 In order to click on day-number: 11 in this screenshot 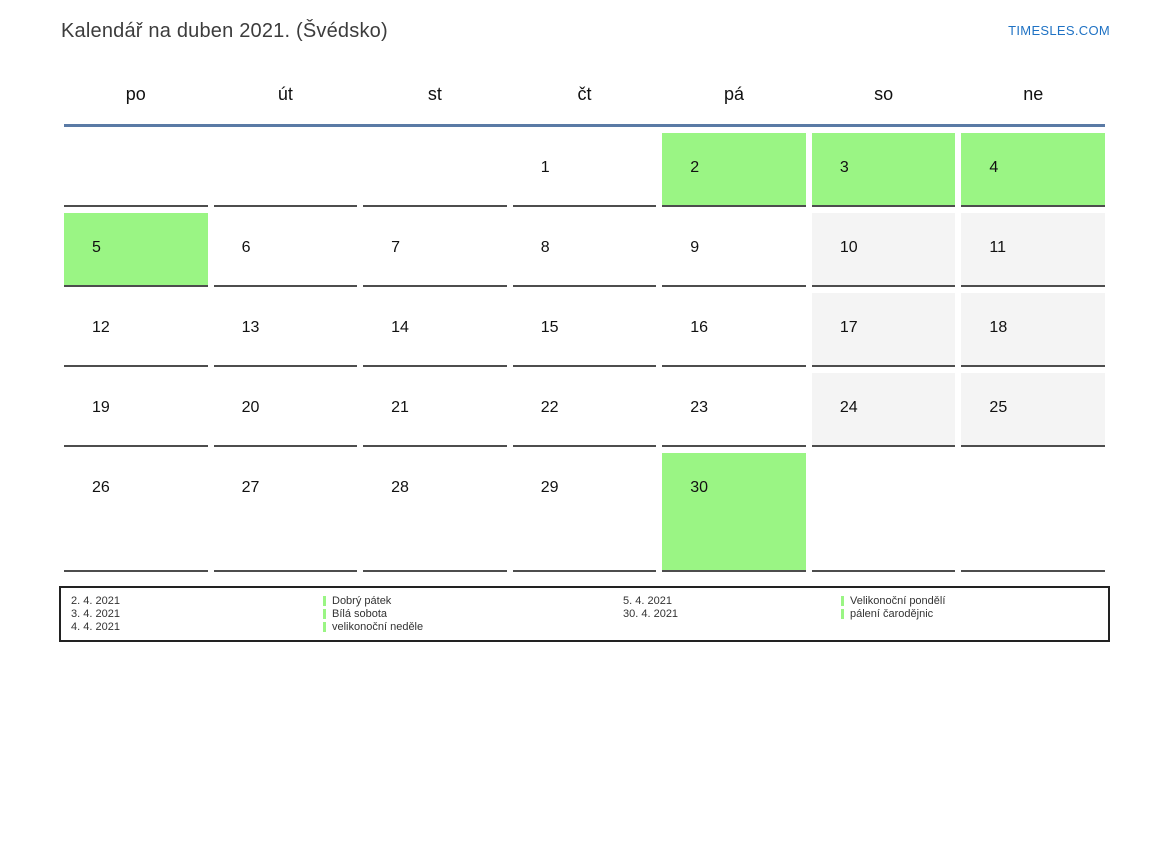, I will do `click(998, 247)`.